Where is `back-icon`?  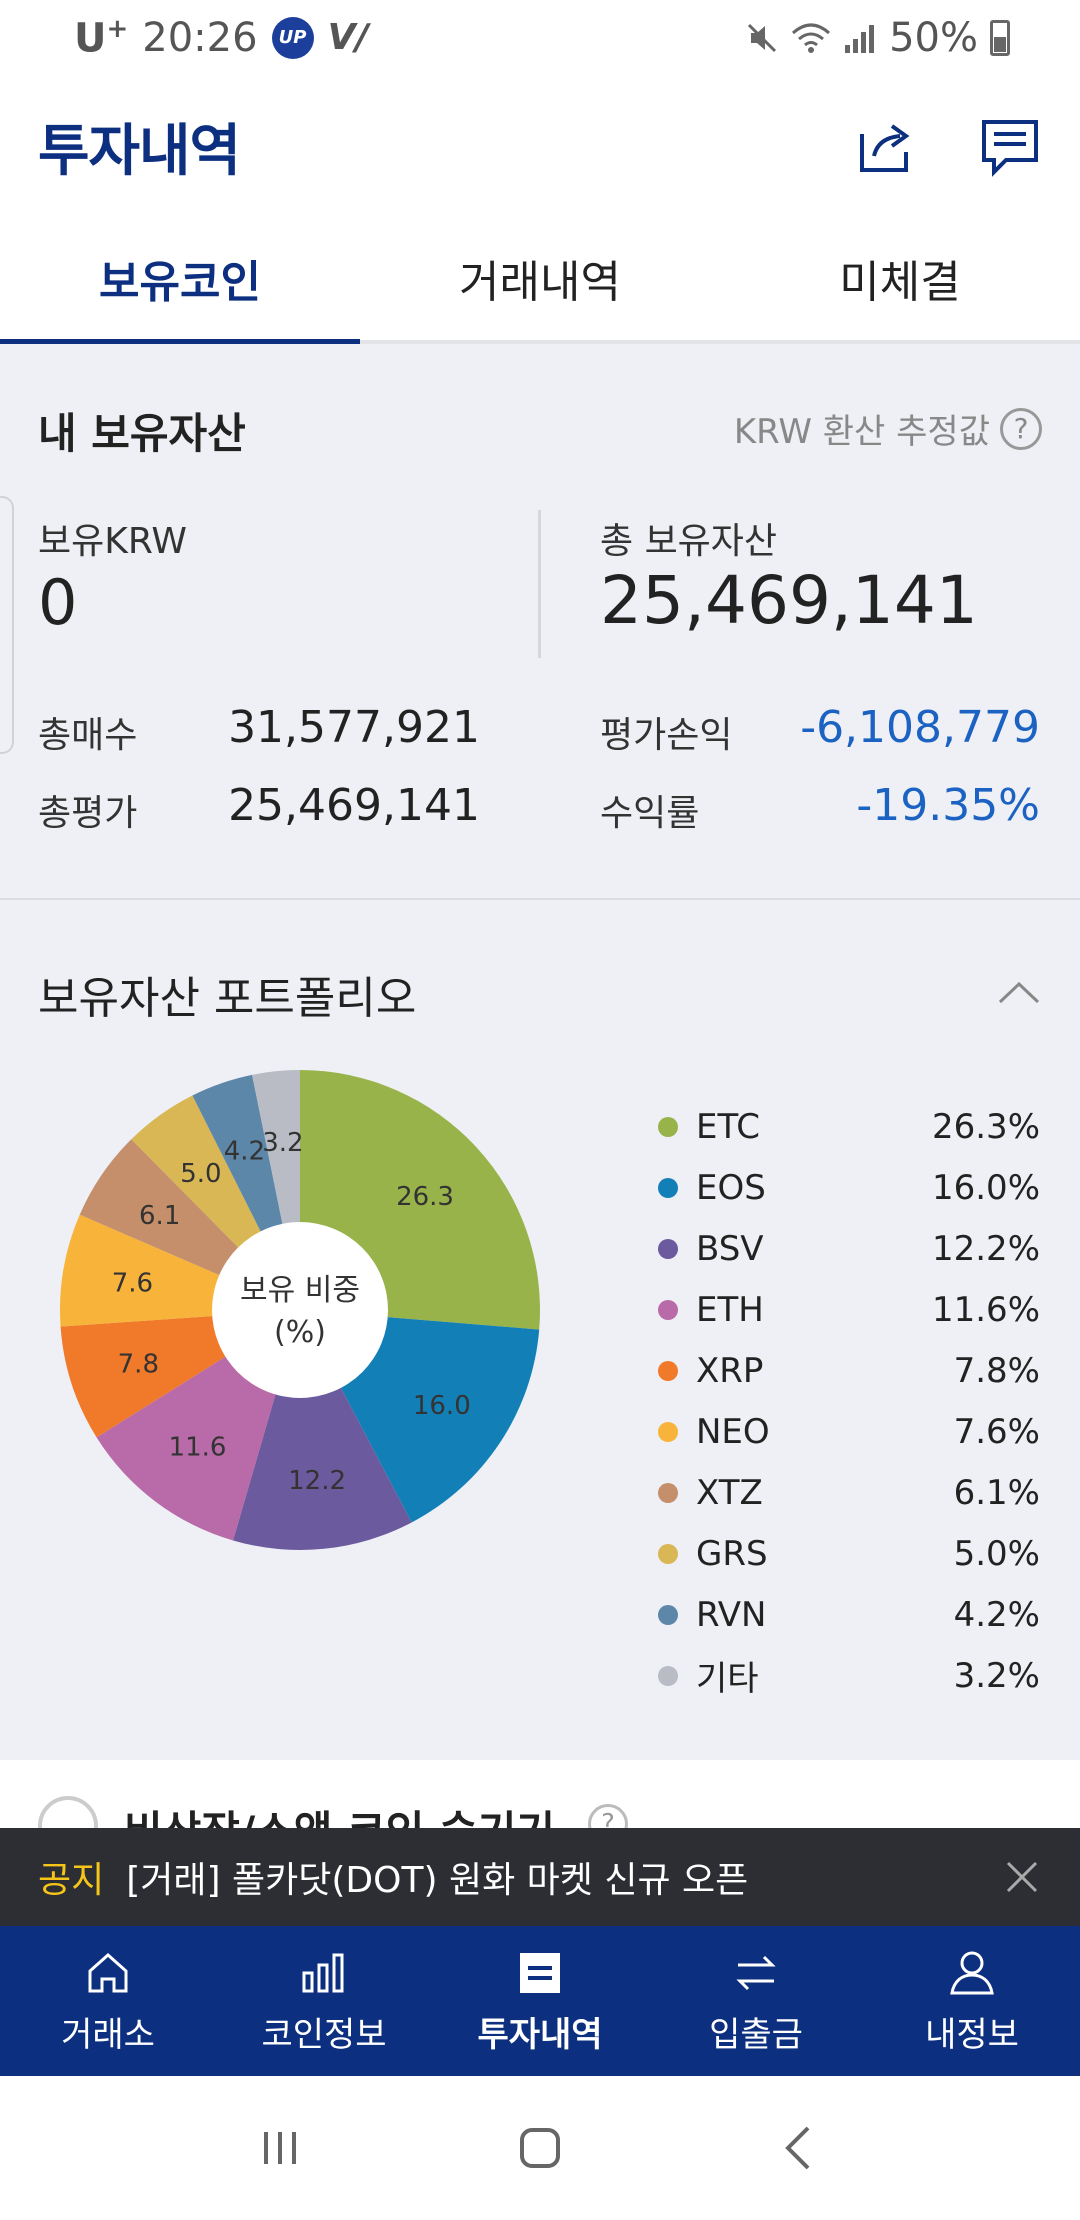
back-icon is located at coordinates (800, 2148).